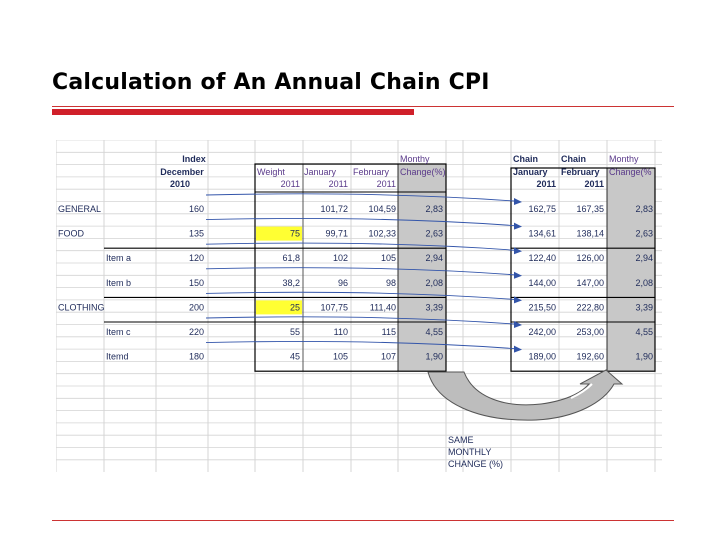  I want to click on header-chain-l2: January, so click(530, 172).